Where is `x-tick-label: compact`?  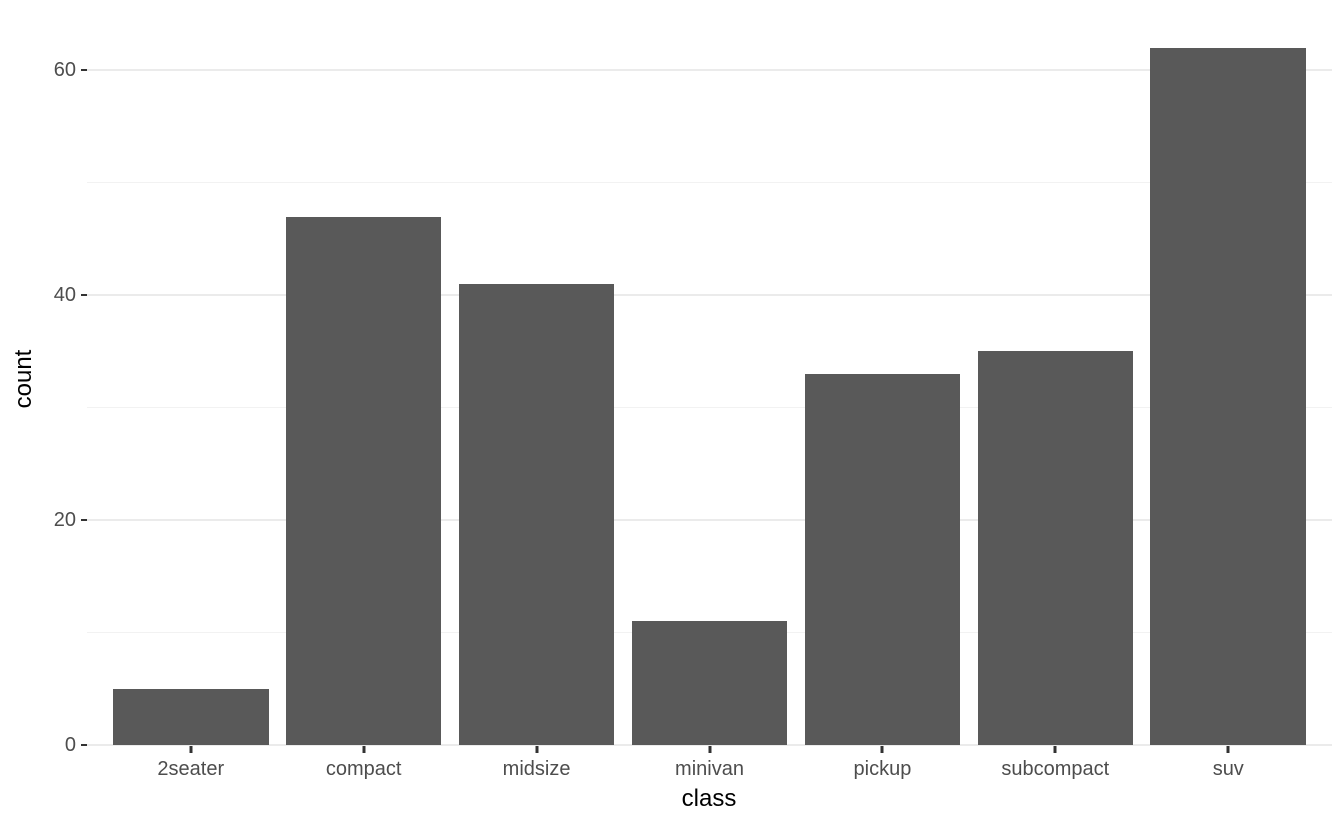
x-tick-label: compact is located at coordinates (363, 769).